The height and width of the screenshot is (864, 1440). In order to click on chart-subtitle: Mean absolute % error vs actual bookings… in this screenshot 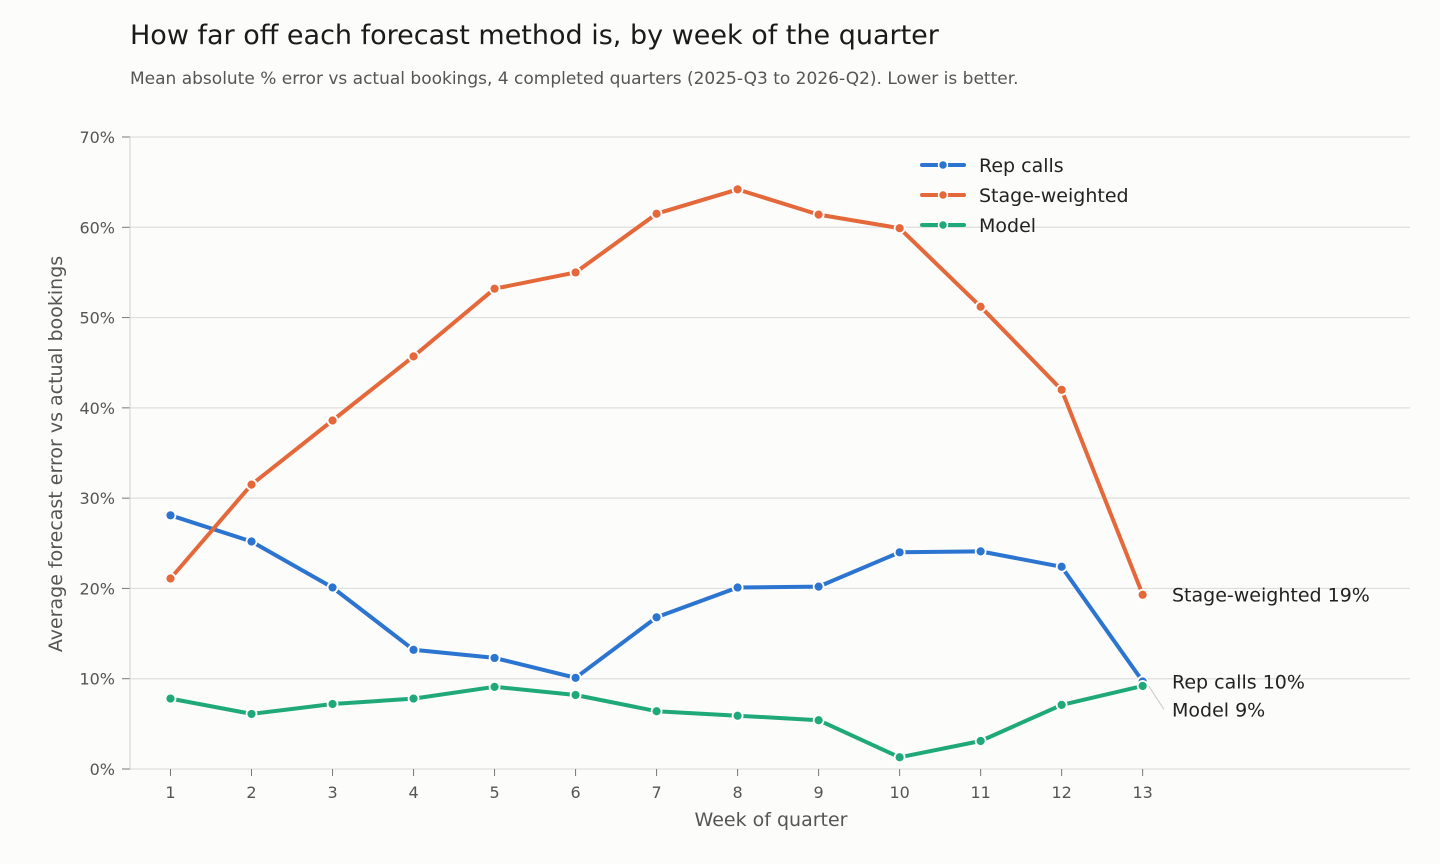, I will do `click(574, 79)`.